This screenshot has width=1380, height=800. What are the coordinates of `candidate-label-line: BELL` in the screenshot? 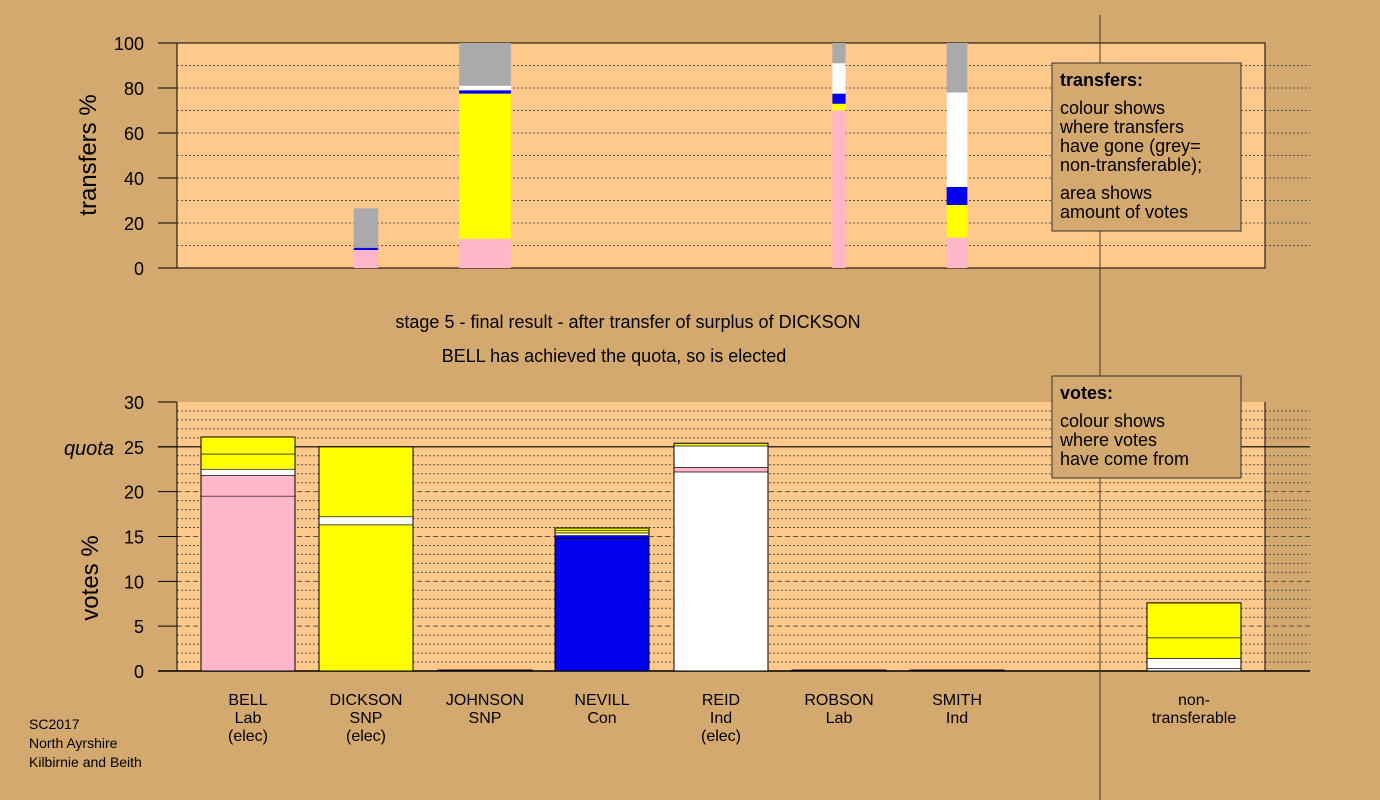 It's located at (247, 700).